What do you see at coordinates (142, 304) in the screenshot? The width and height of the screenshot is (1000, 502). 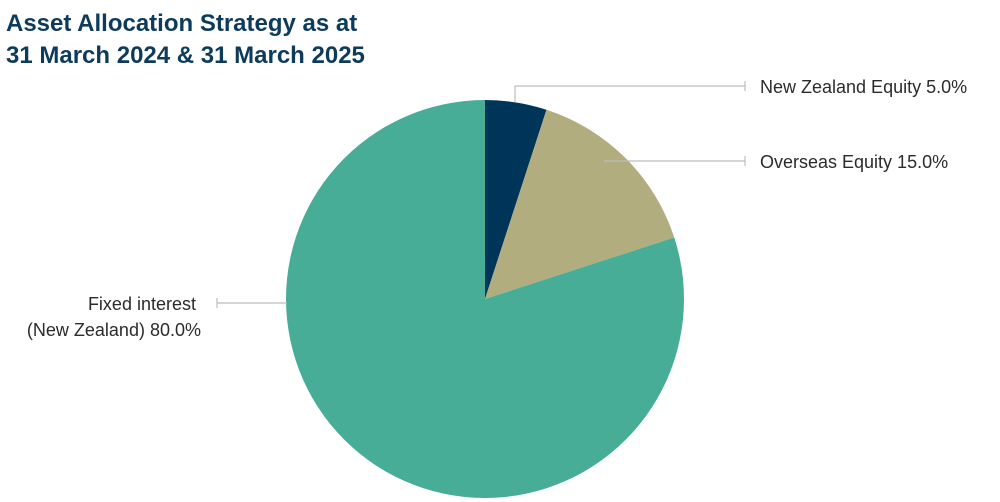 I see `slice-label-fixed-interest-line-1: Fixed interest` at bounding box center [142, 304].